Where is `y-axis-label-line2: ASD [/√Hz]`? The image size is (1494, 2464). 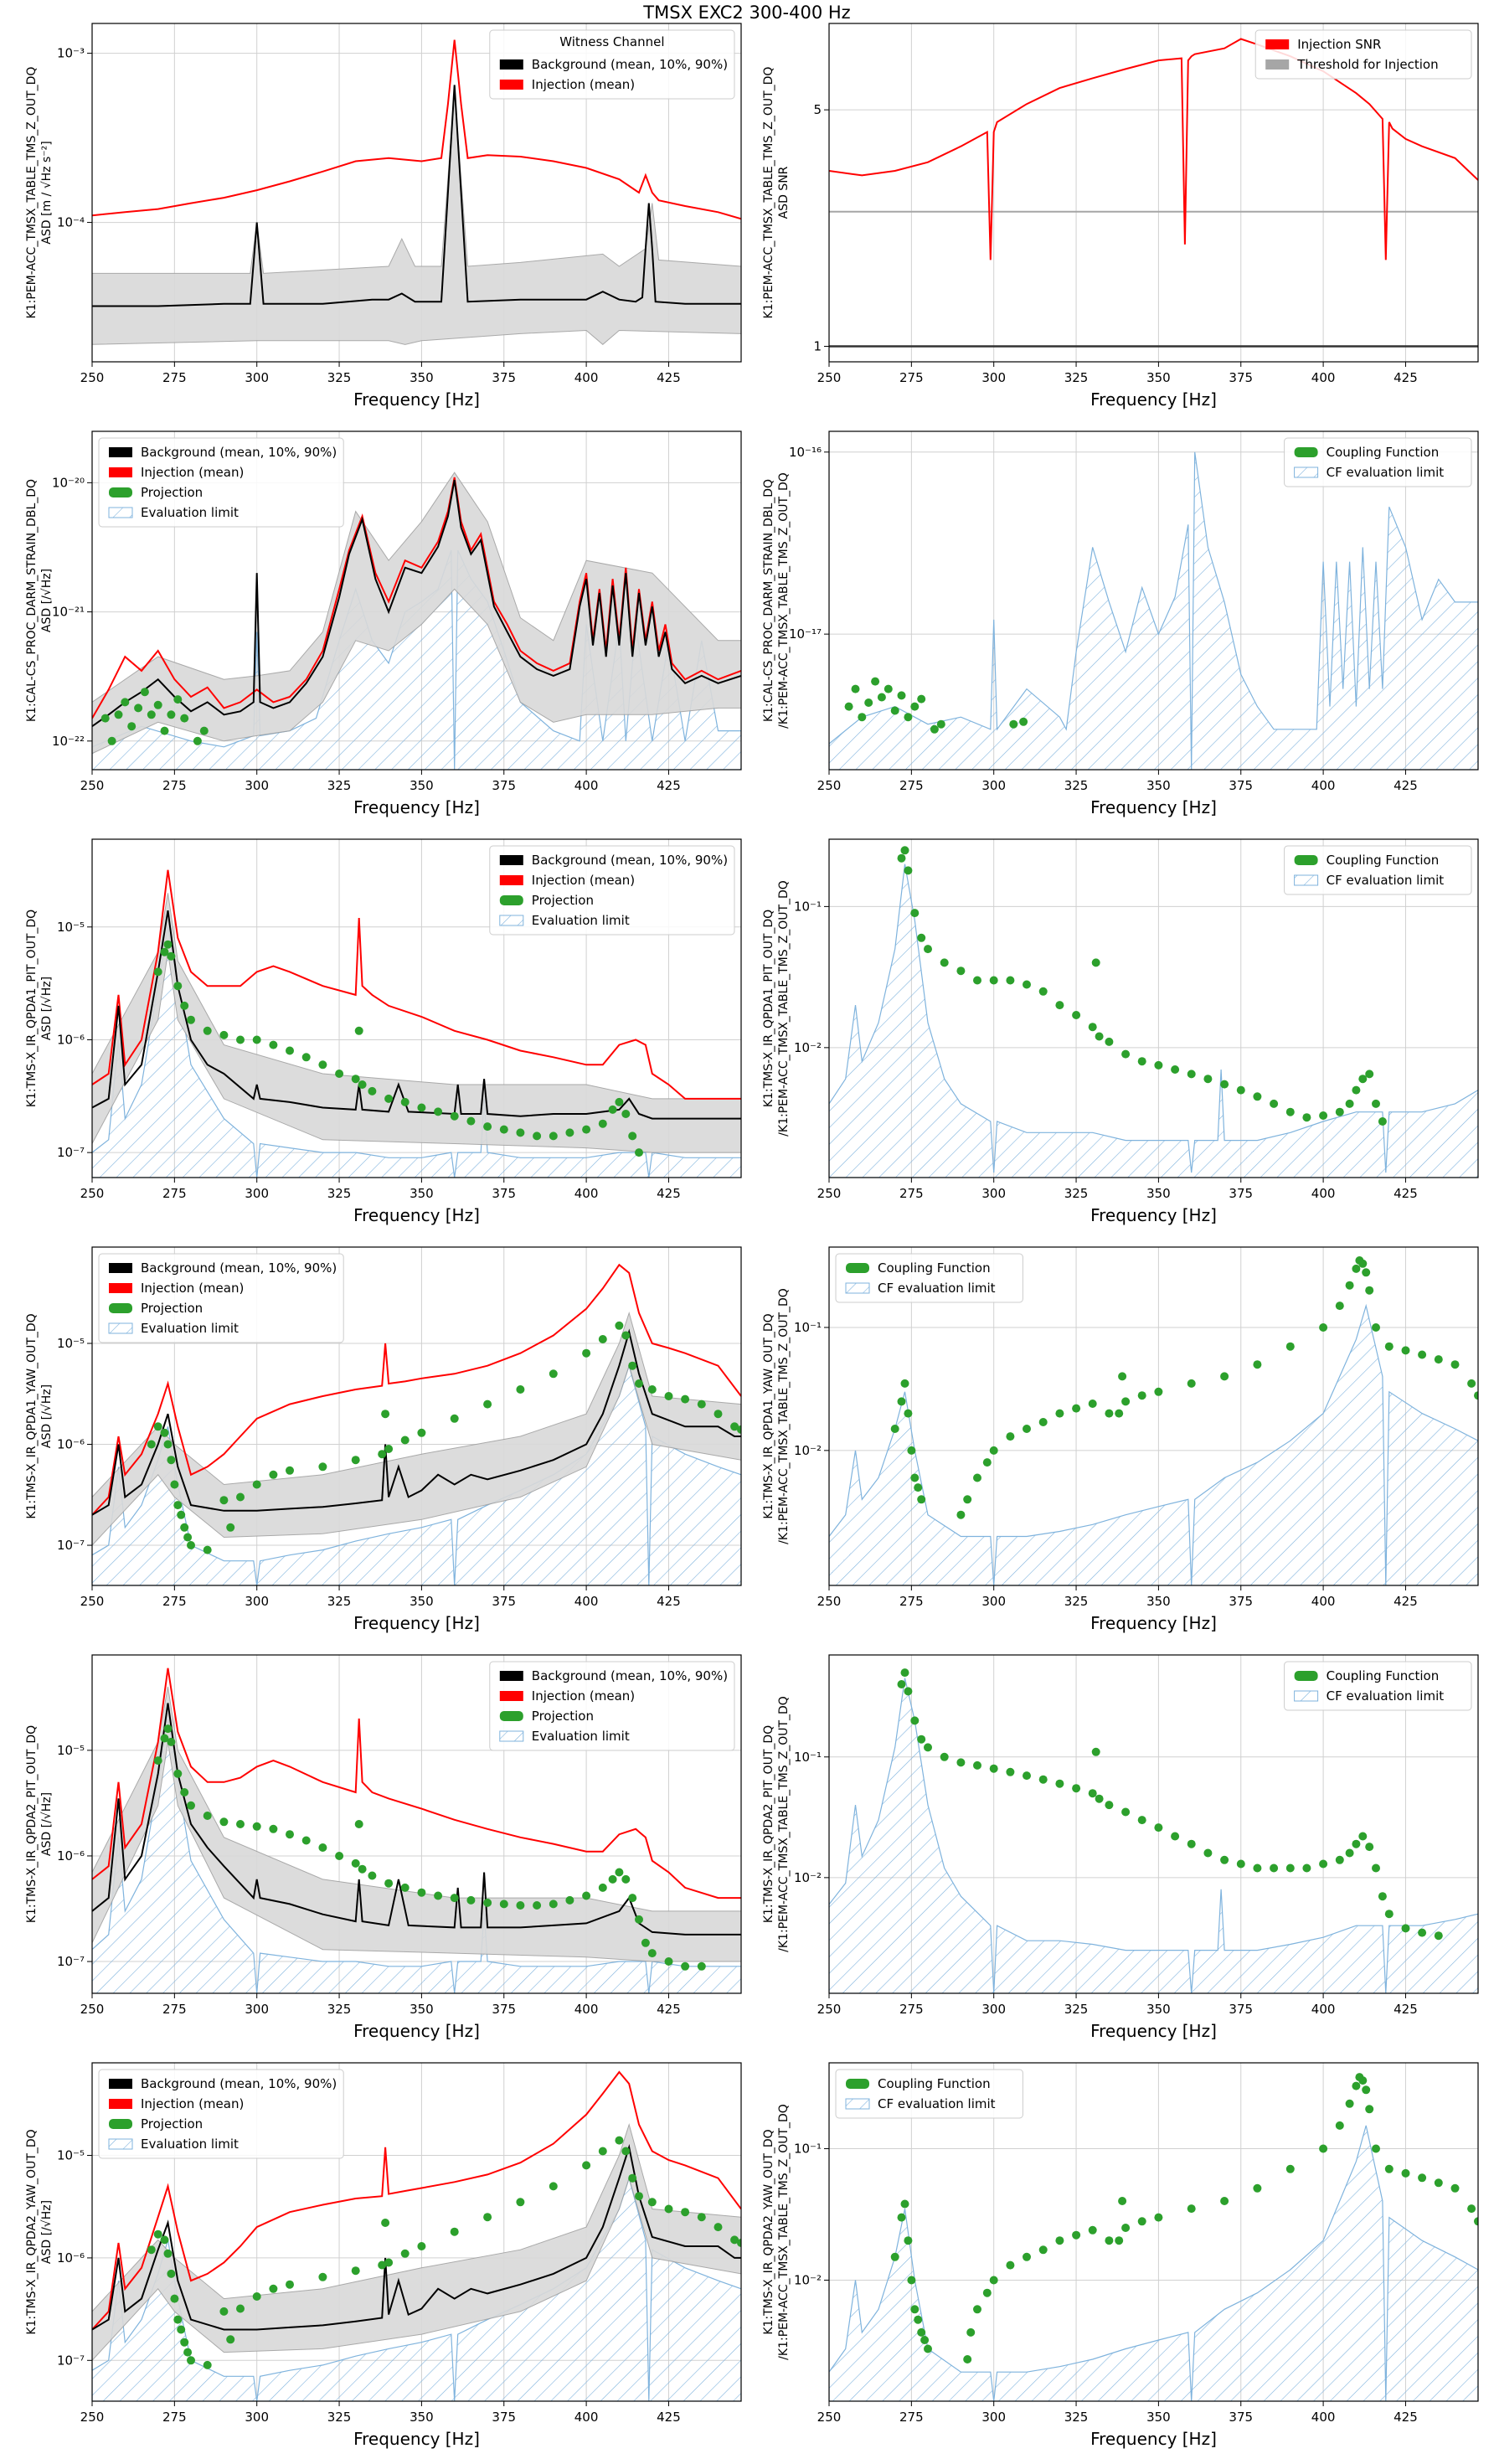 y-axis-label-line2: ASD [/√Hz] is located at coordinates (47, 1009).